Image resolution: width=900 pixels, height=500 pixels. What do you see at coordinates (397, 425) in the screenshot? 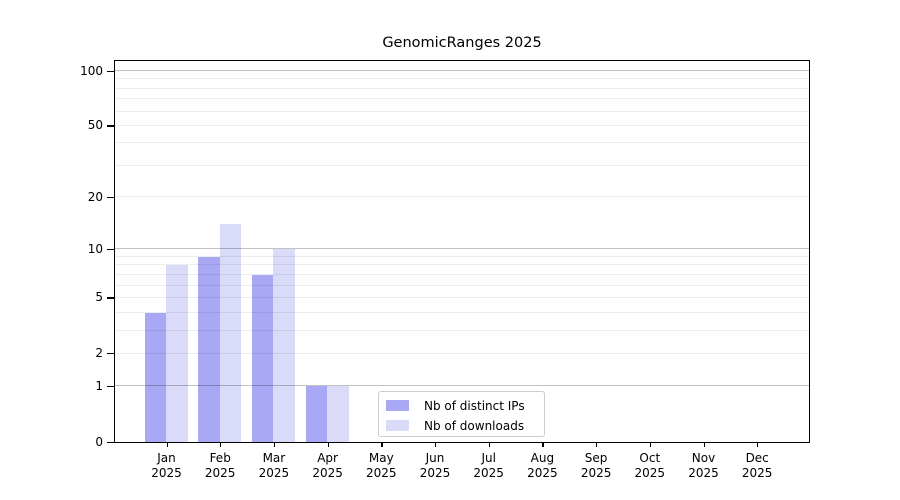
I see `legend-swatch-downloads` at bounding box center [397, 425].